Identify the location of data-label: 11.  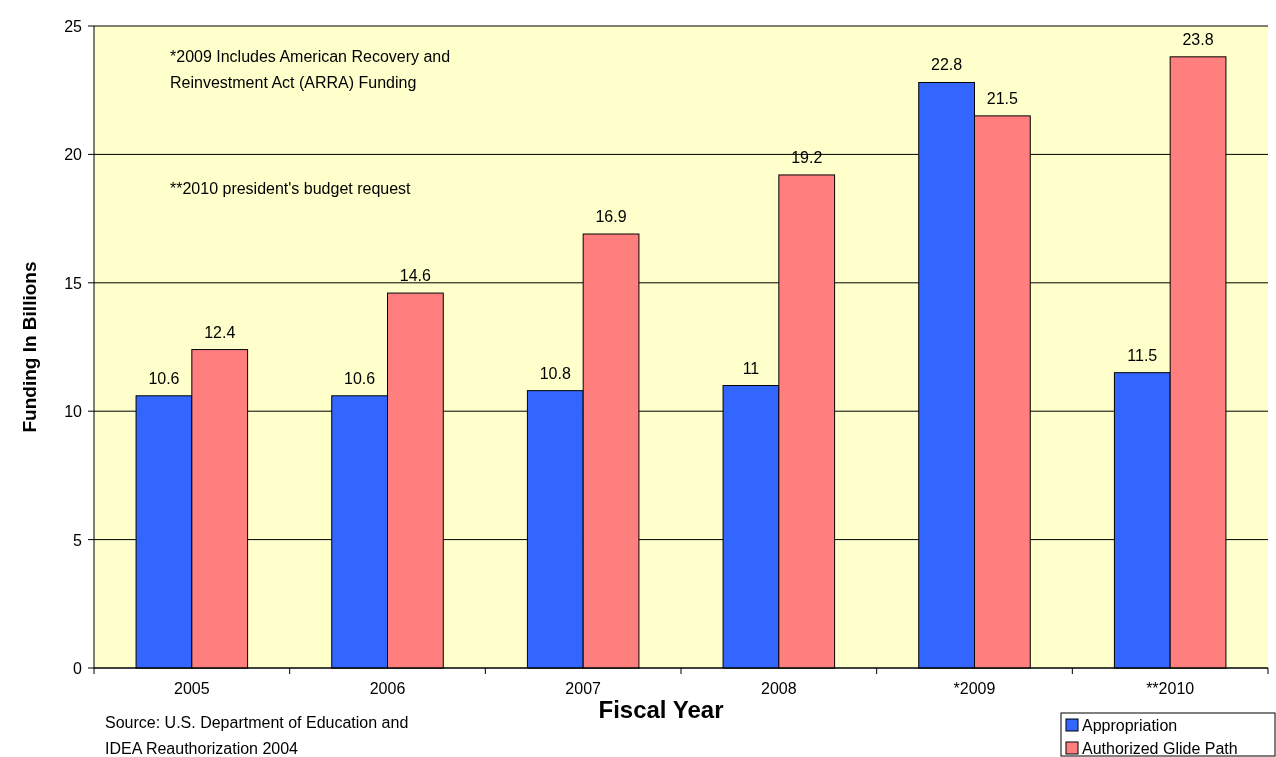
(751, 368).